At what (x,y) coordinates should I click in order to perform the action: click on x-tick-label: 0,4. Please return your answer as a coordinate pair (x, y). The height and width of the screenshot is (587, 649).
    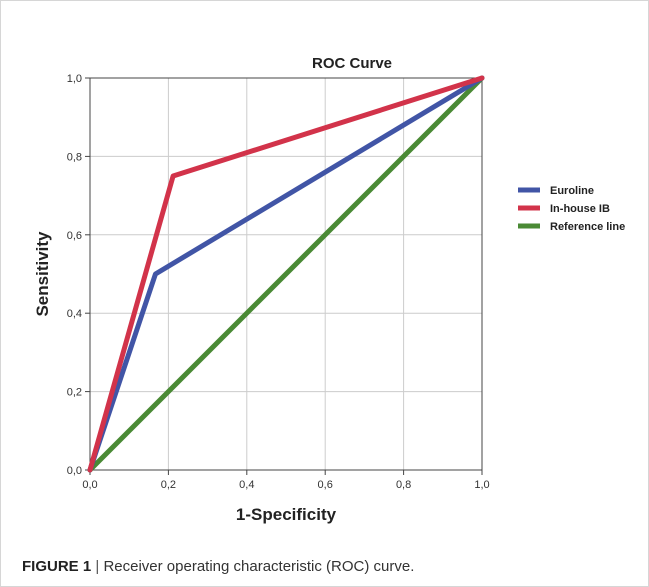
    Looking at the image, I should click on (246, 485).